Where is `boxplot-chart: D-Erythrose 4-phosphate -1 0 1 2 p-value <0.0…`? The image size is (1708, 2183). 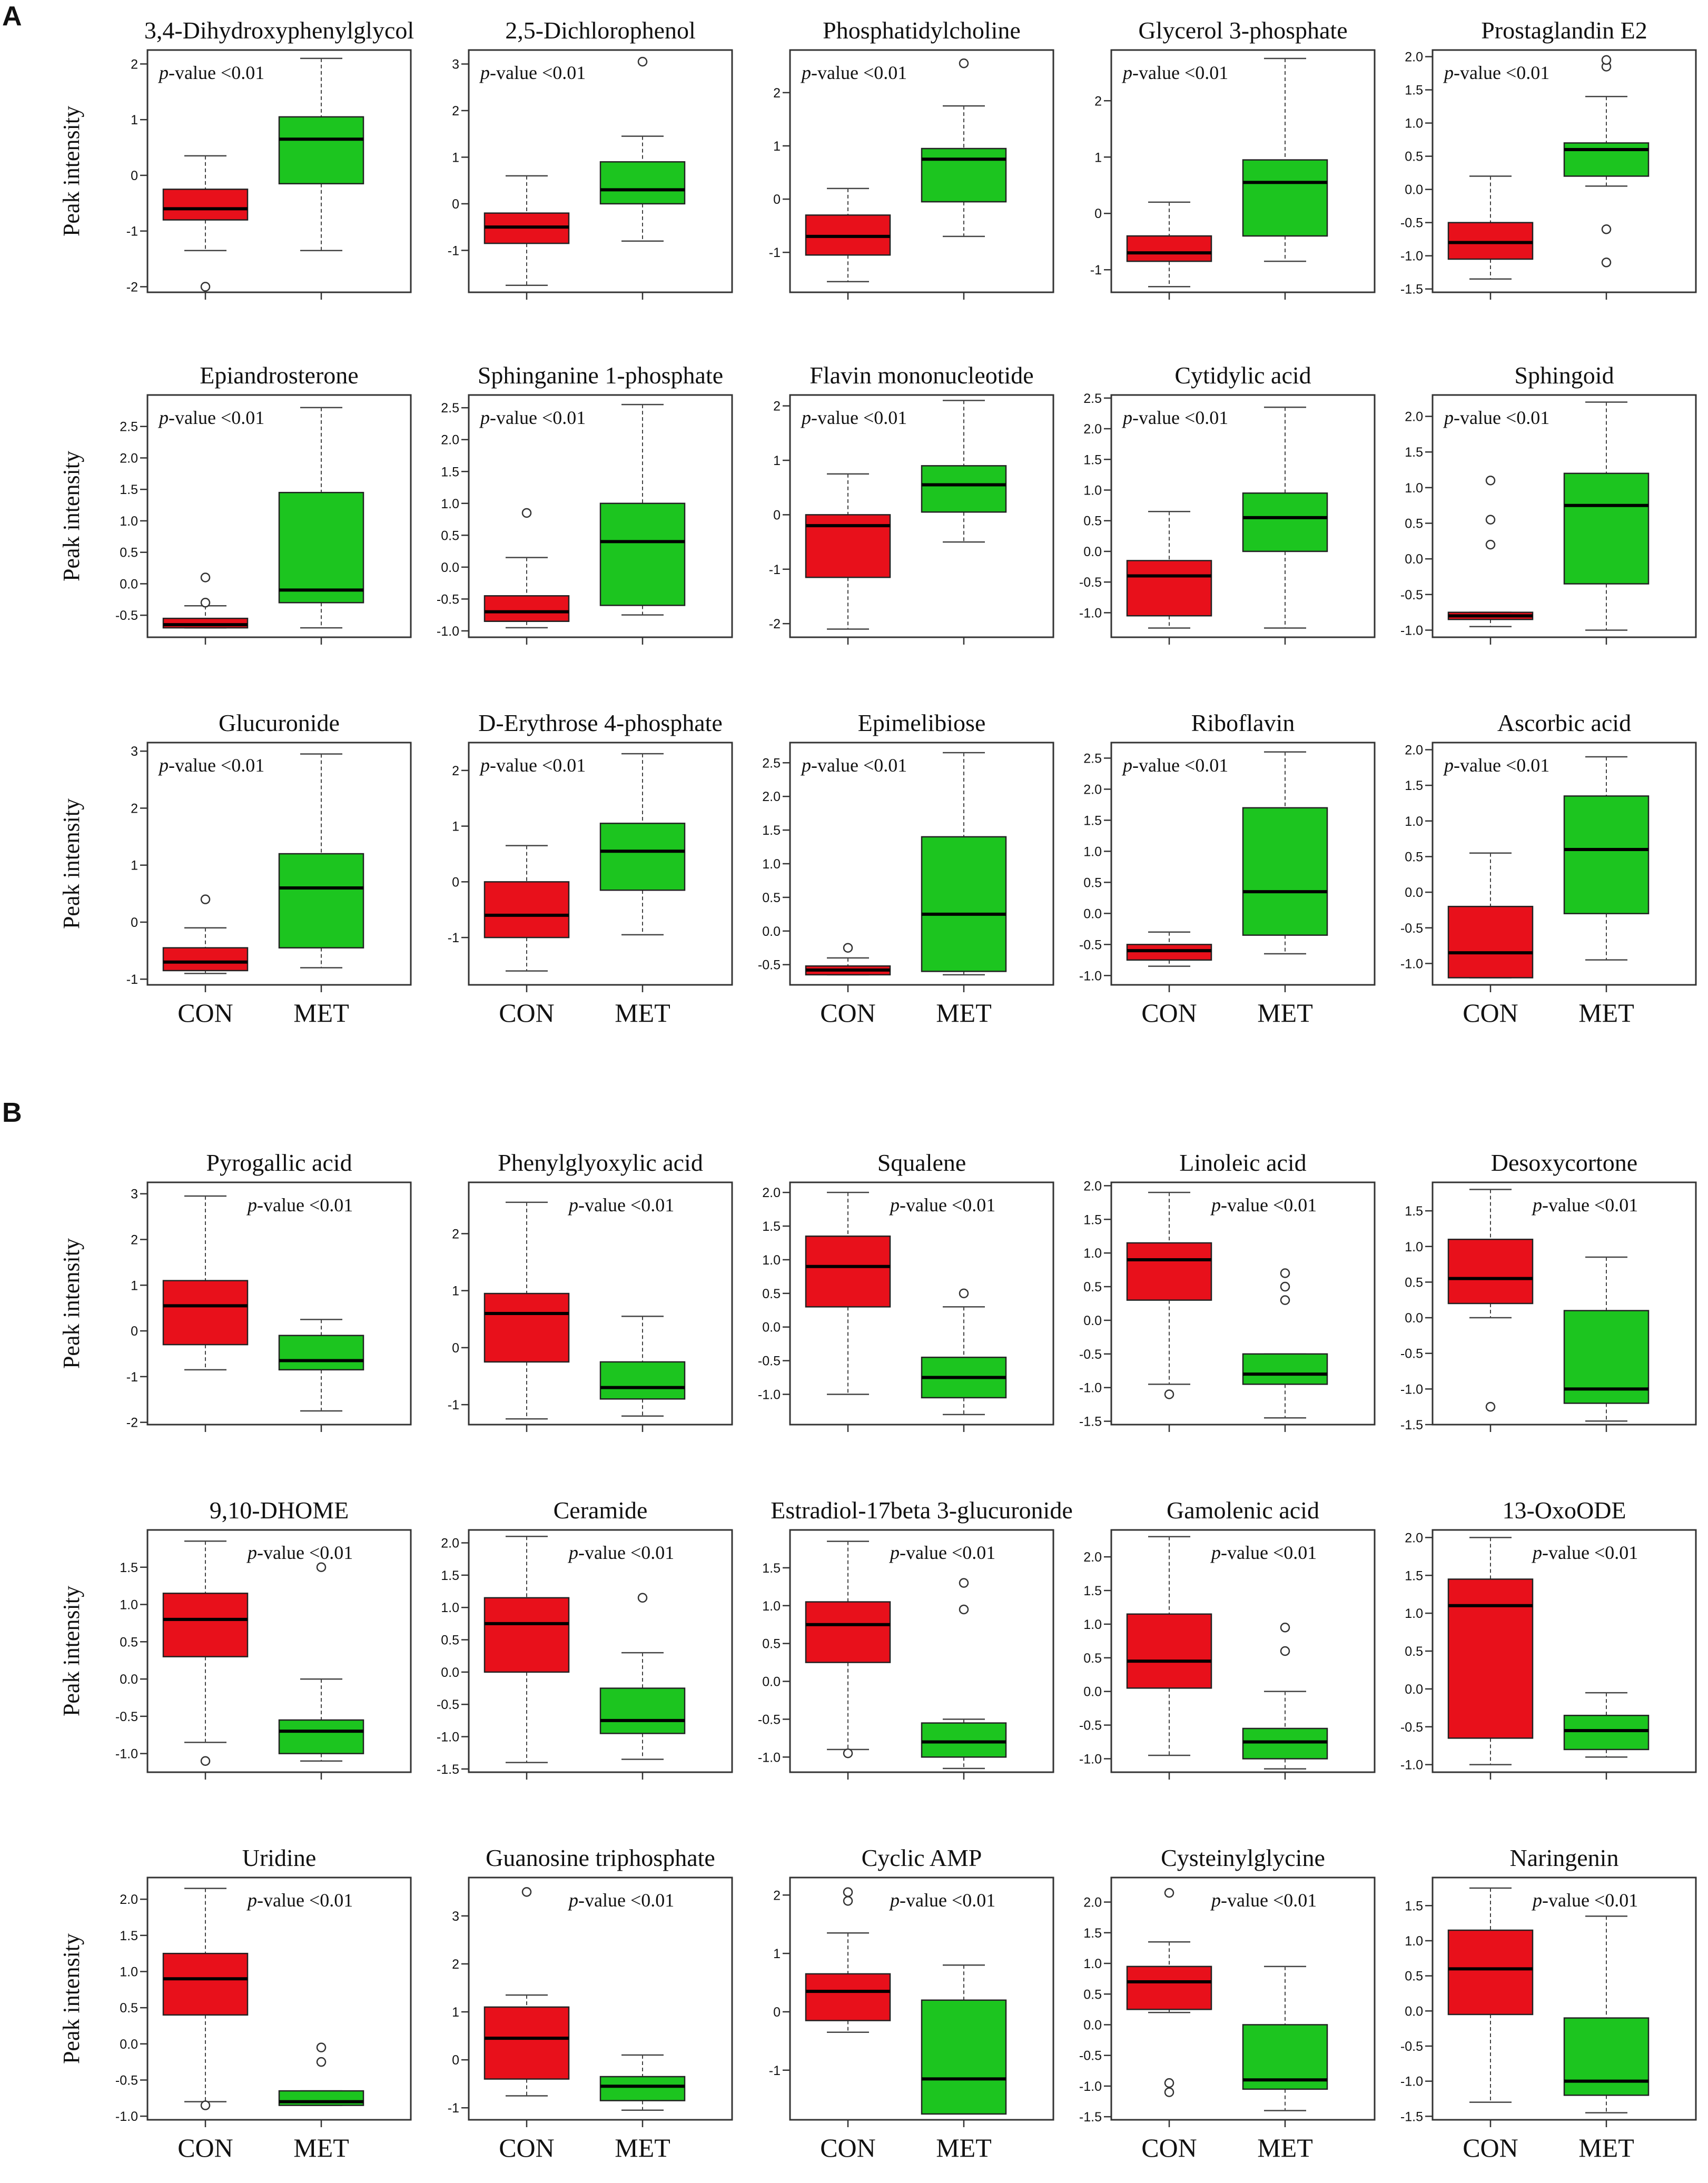 boxplot-chart: D-Erythrose 4-phosphate -1 0 1 2 p-value <0.0… is located at coordinates (590, 868).